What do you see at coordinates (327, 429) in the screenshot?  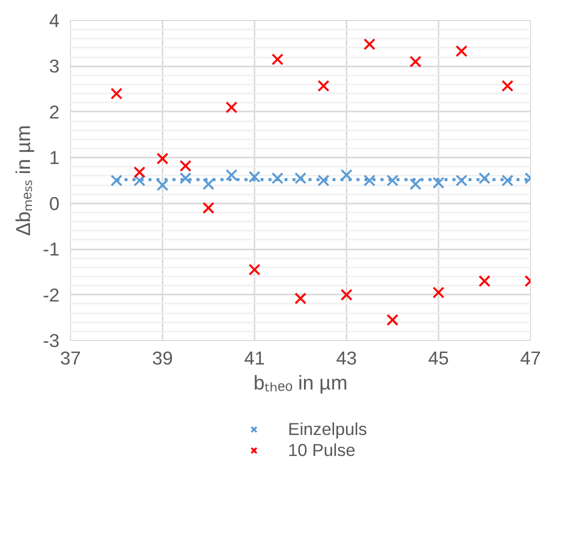 I see `legend-label: Einzelpuls` at bounding box center [327, 429].